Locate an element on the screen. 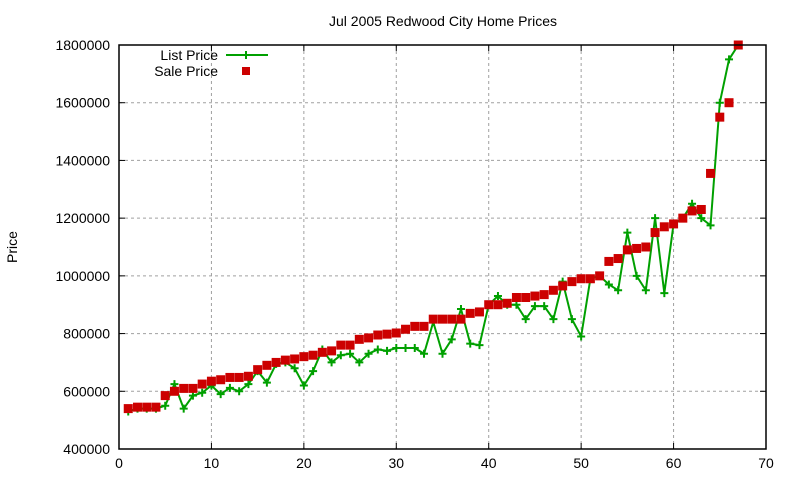  y-tick-label: 600000 is located at coordinates (86, 391).